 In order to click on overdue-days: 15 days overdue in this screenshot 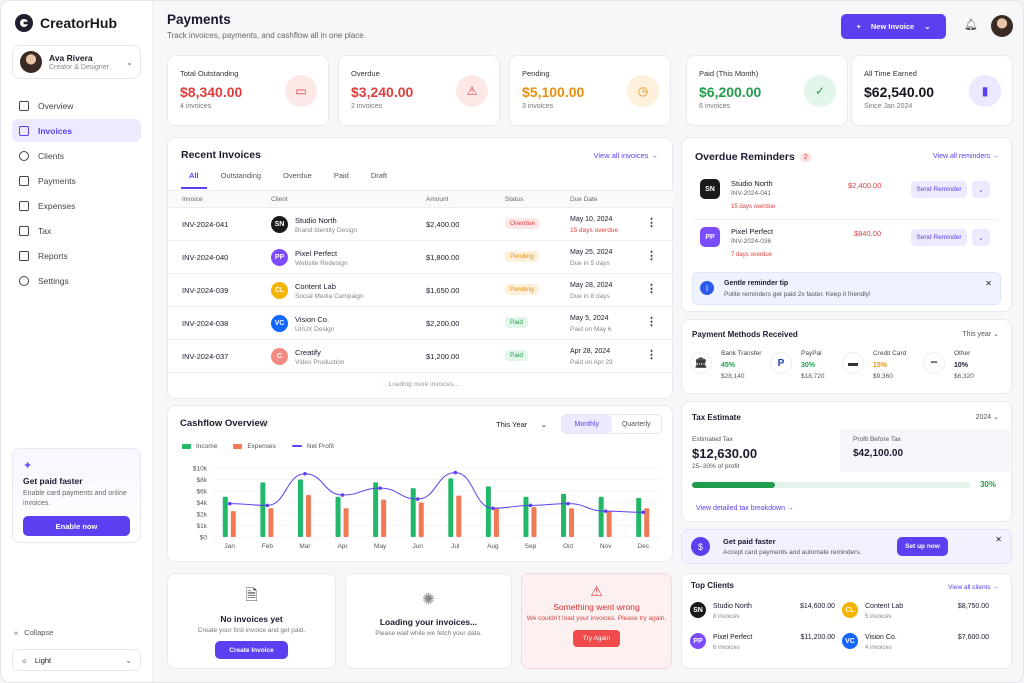, I will do `click(753, 207)`.